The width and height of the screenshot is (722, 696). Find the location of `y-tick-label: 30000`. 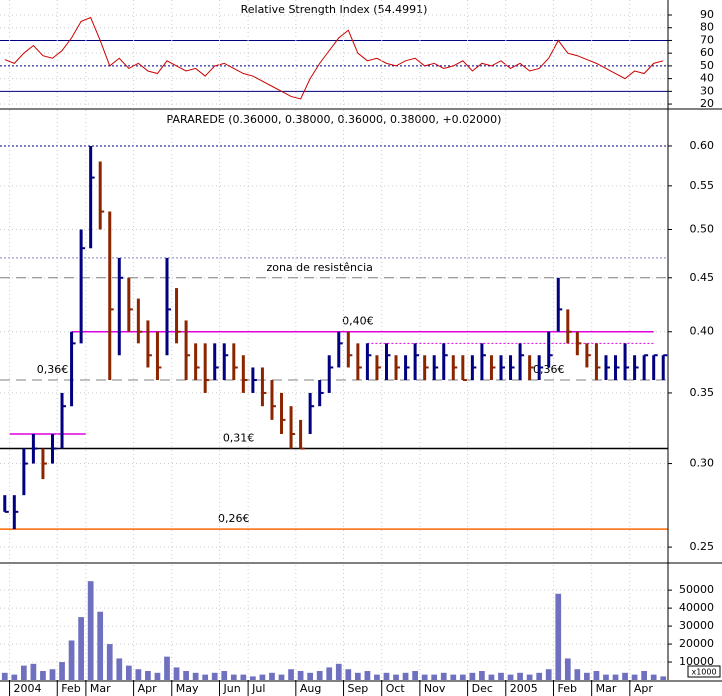

y-tick-label: 30000 is located at coordinates (696, 625).